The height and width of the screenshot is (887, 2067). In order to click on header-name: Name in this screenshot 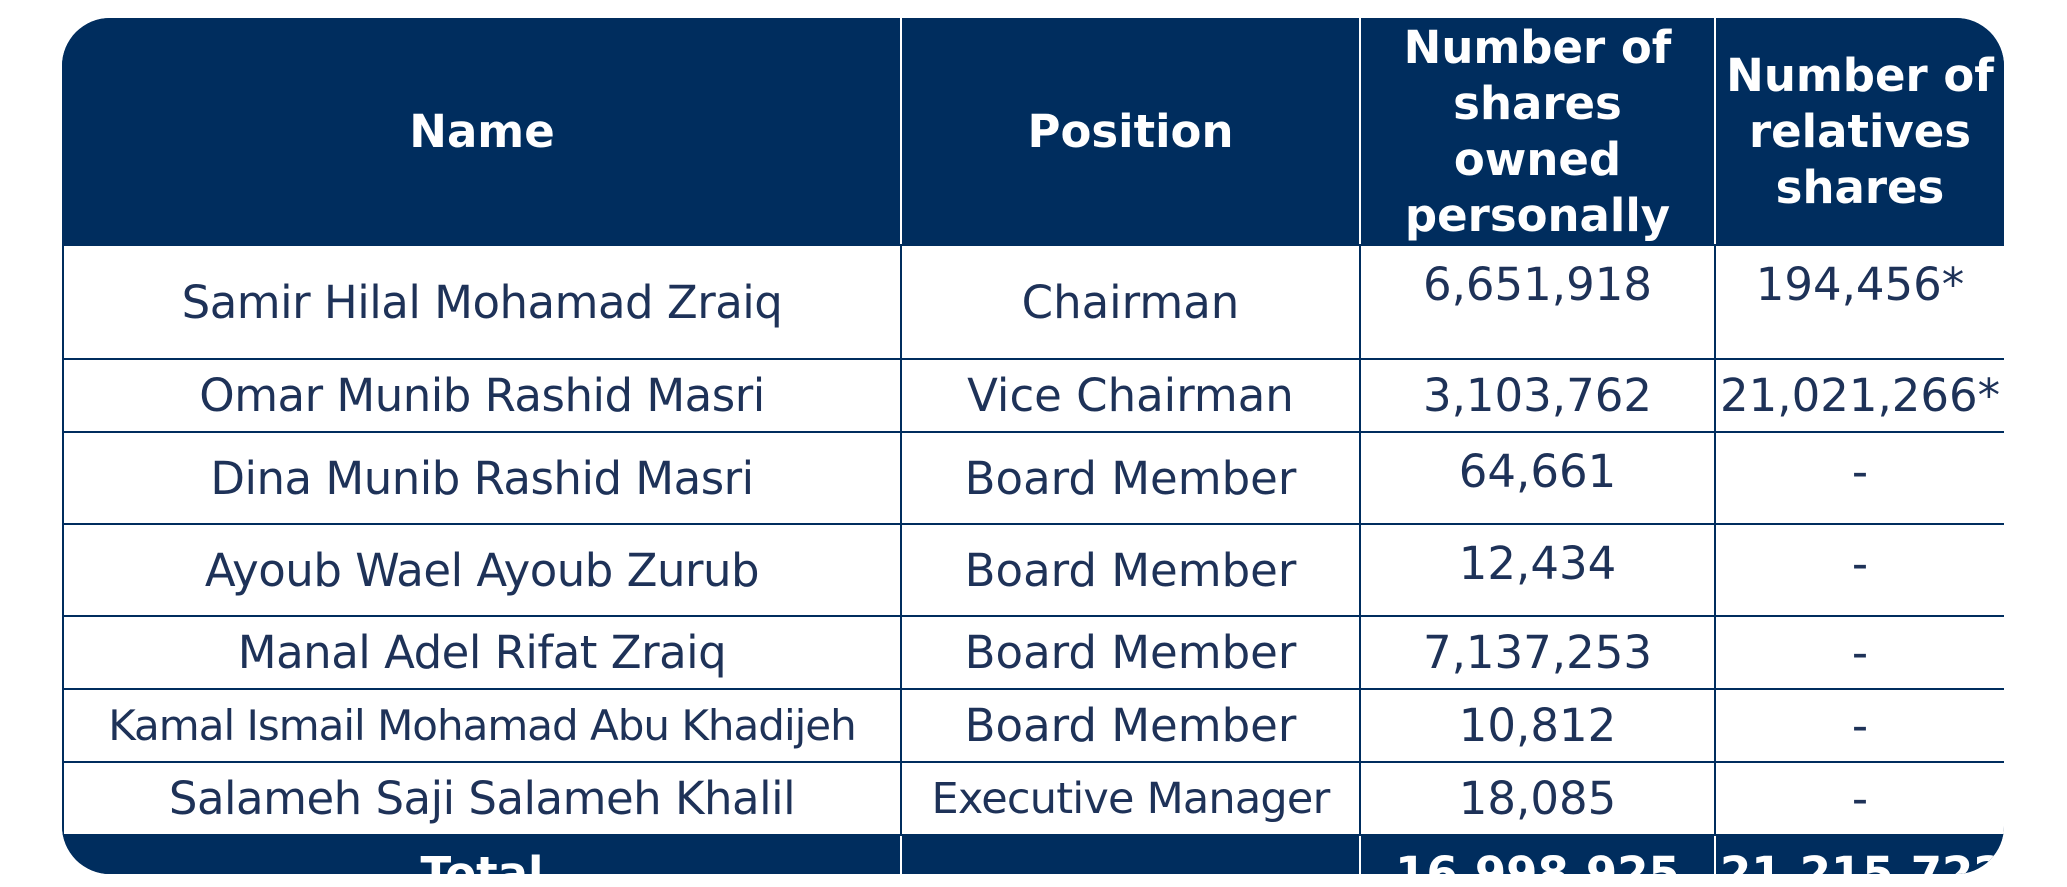, I will do `click(482, 132)`.